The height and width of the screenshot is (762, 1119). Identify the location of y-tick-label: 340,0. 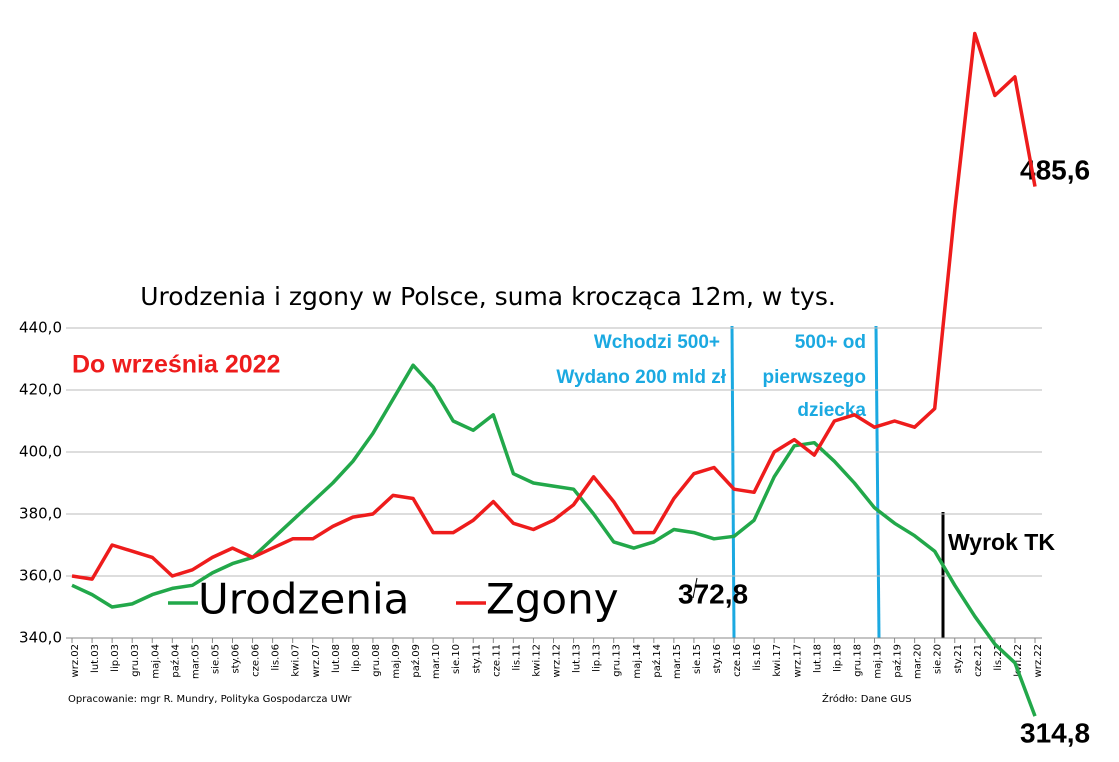
(40, 638).